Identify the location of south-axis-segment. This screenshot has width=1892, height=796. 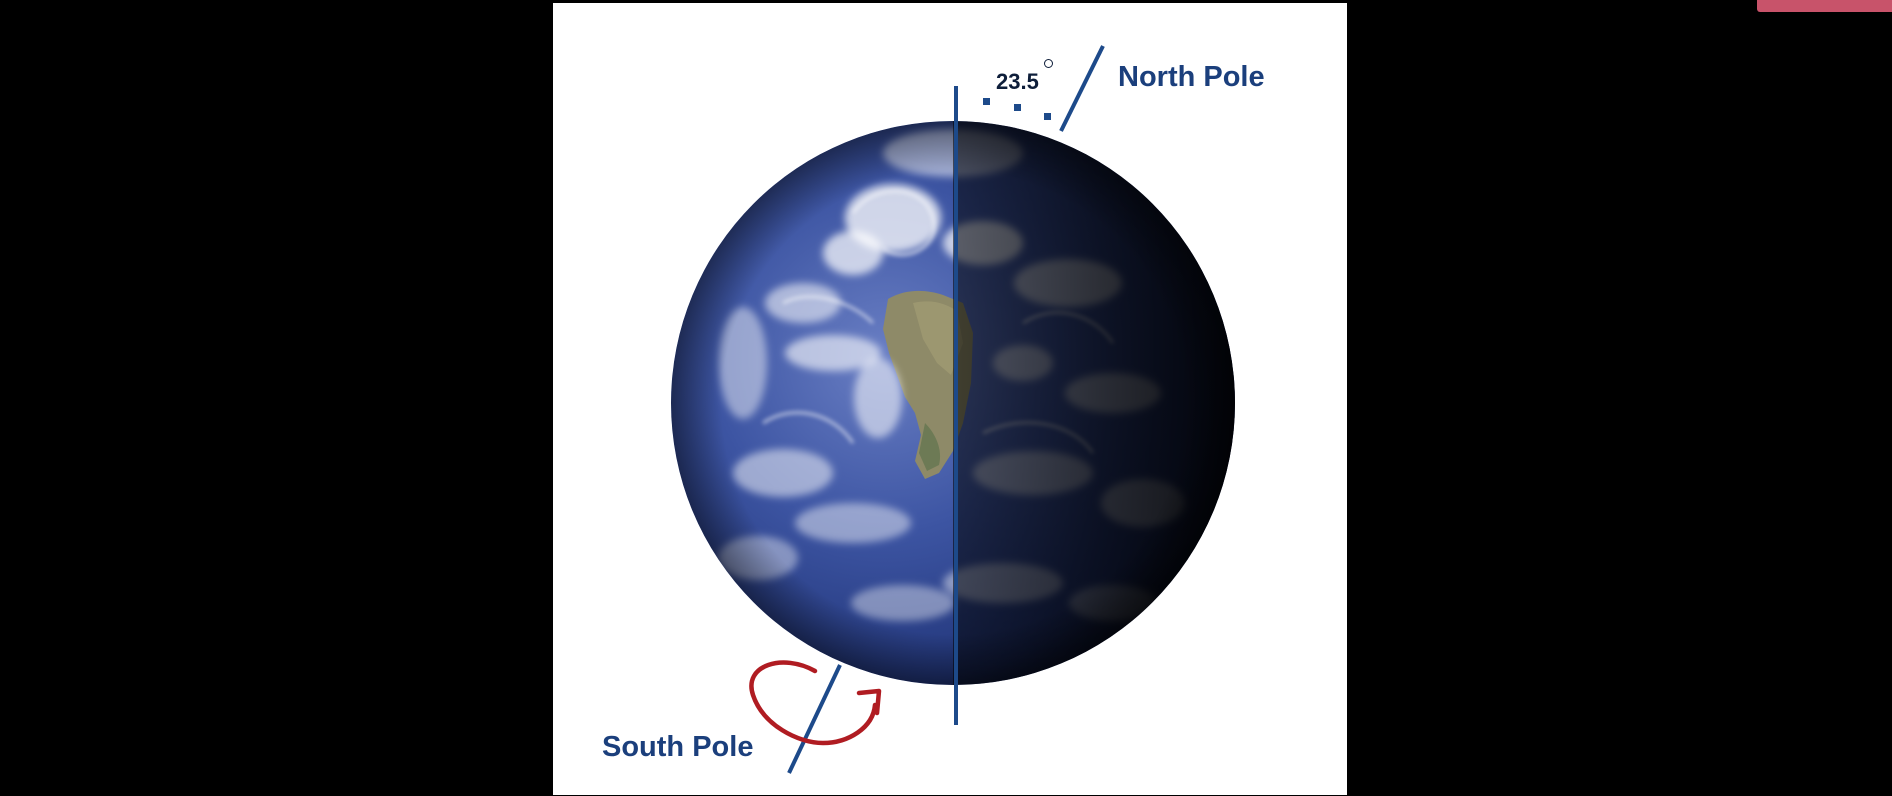
(814, 719).